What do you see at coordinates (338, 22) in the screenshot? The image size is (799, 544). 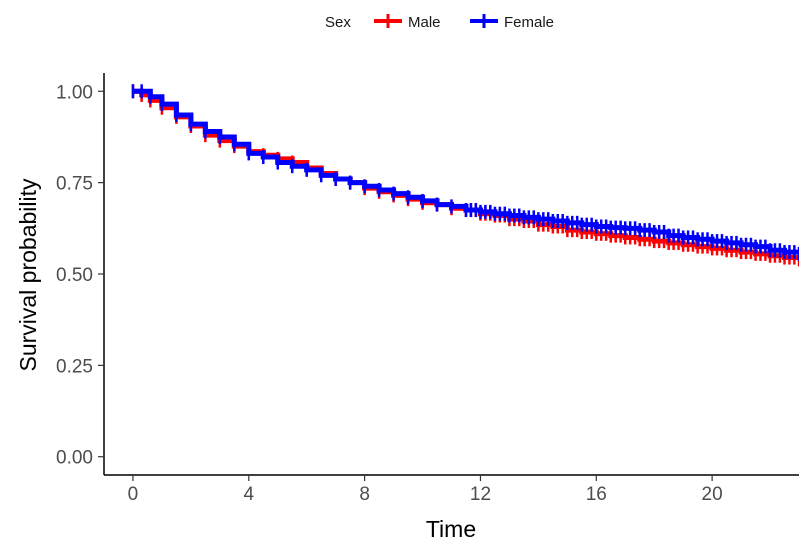 I see `legend-title: Sex` at bounding box center [338, 22].